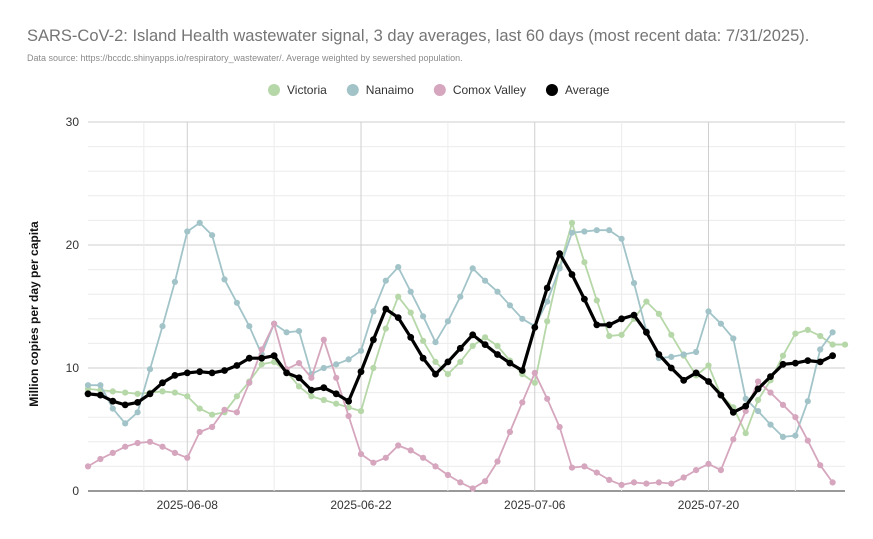 The width and height of the screenshot is (873, 539). Describe the element at coordinates (380, 90) in the screenshot. I see `legend-item-nanaimo: Nanaimo` at that location.